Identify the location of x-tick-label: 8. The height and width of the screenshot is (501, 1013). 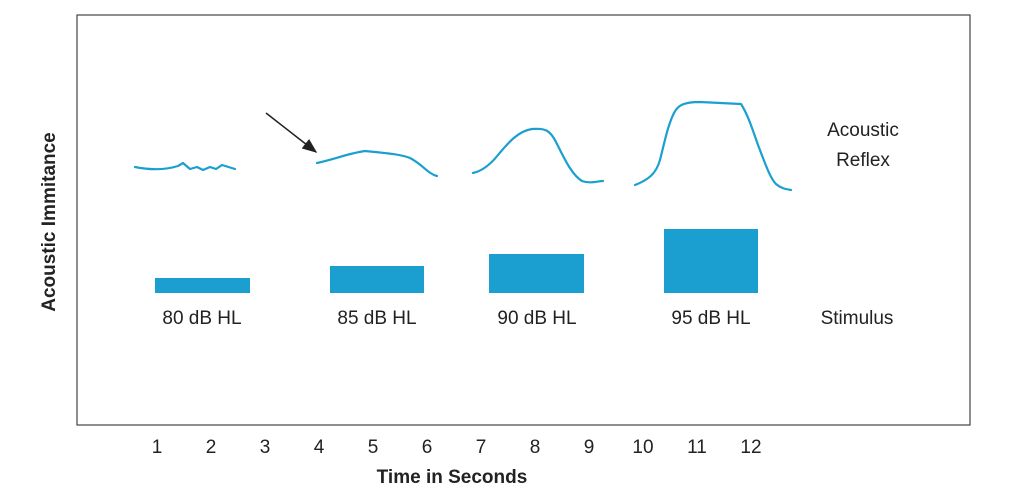
(535, 447).